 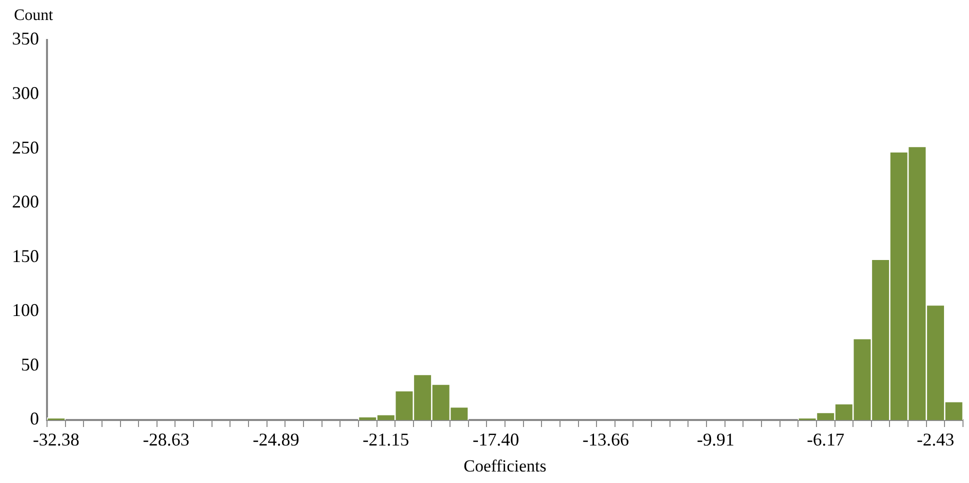 I want to click on y-tick-label: 200, so click(x=25, y=202).